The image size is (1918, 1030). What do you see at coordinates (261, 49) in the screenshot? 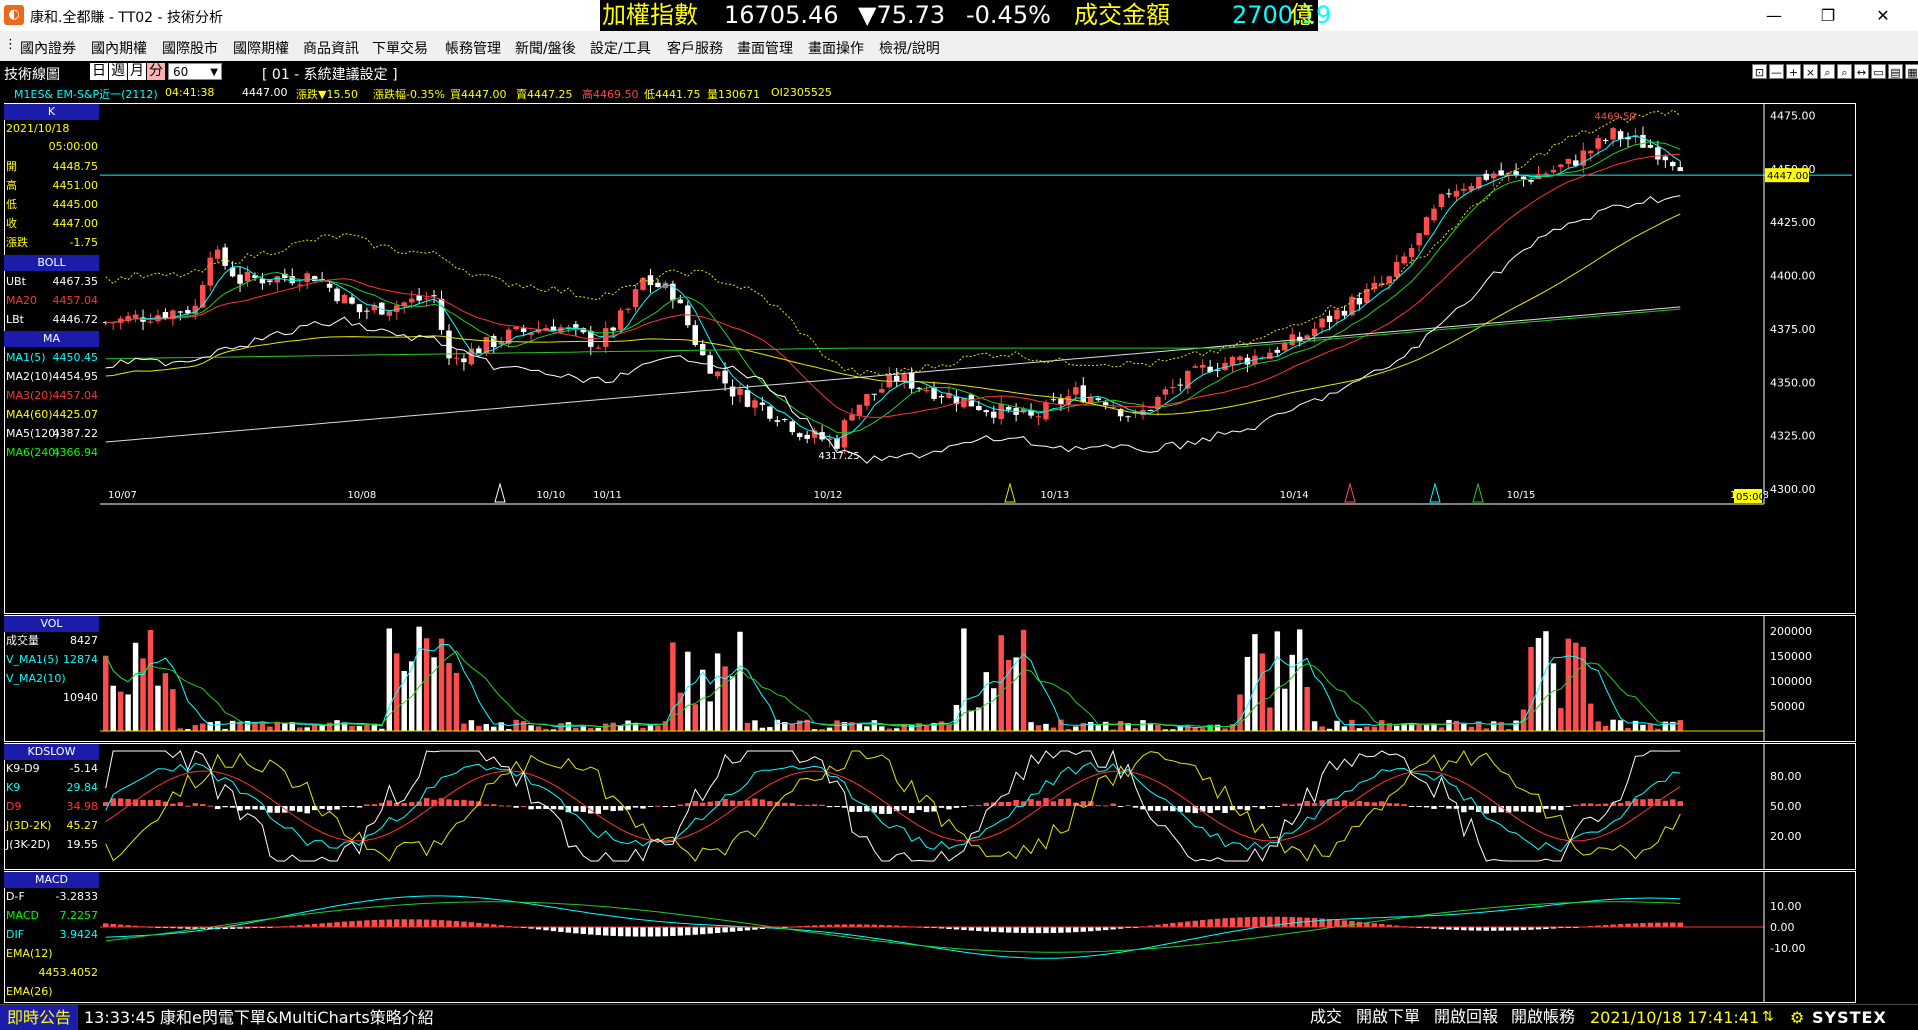
I see `menu-item-3: 國際期權` at bounding box center [261, 49].